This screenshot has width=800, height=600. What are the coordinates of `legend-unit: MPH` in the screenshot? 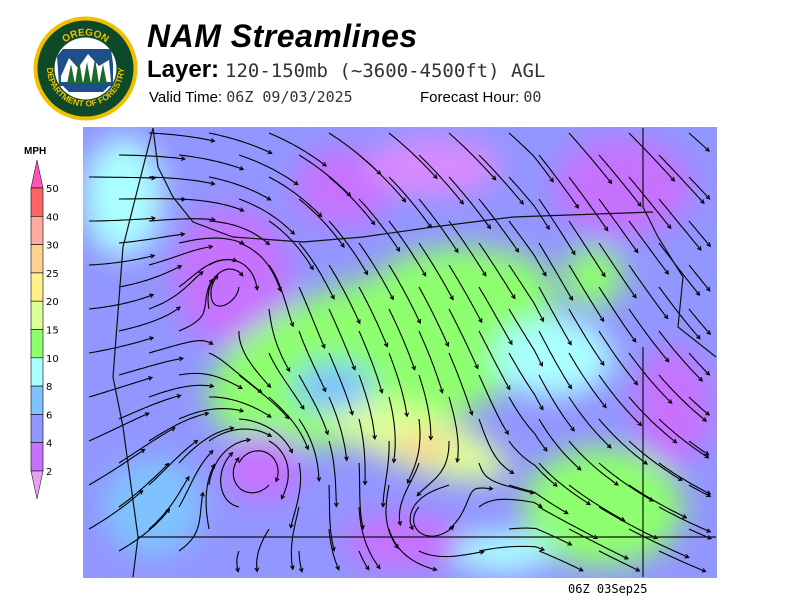 It's located at (35, 151).